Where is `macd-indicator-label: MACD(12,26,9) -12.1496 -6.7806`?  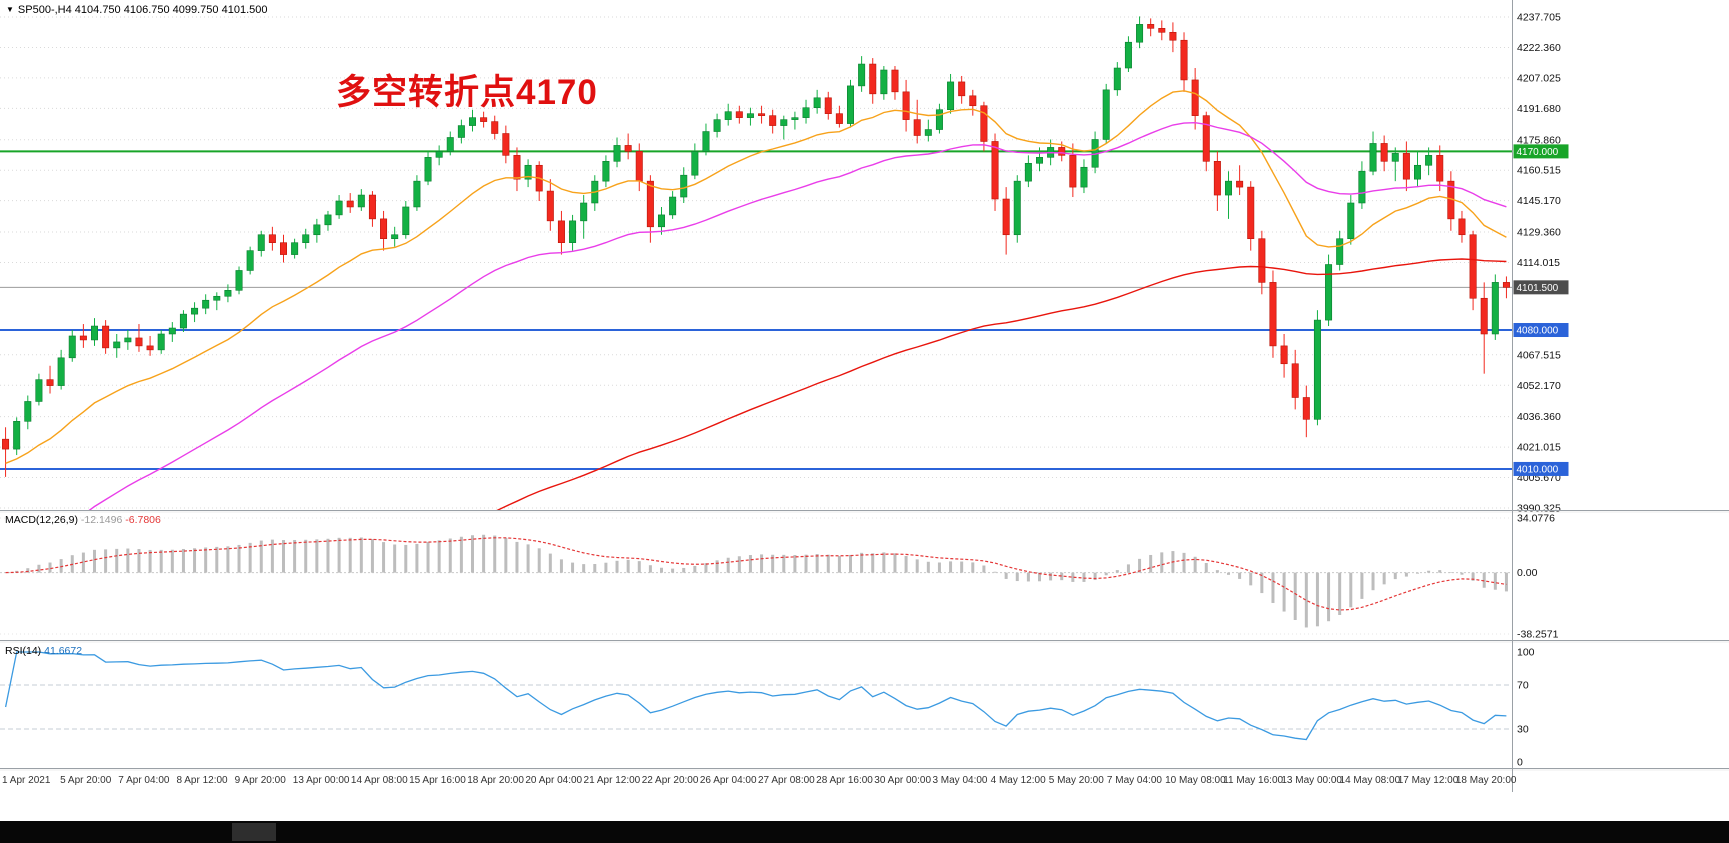 macd-indicator-label: MACD(12,26,9) -12.1496 -6.7806 is located at coordinates (83, 520).